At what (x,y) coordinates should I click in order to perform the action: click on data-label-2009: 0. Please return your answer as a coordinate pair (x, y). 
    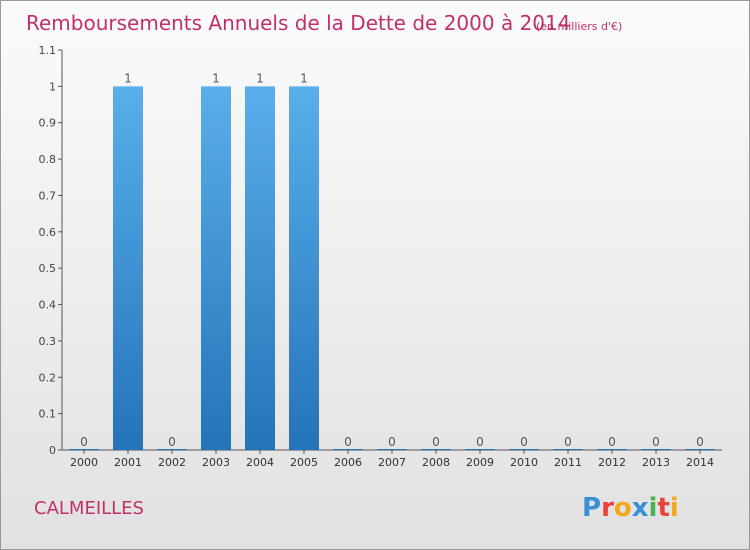
    Looking at the image, I should click on (480, 442).